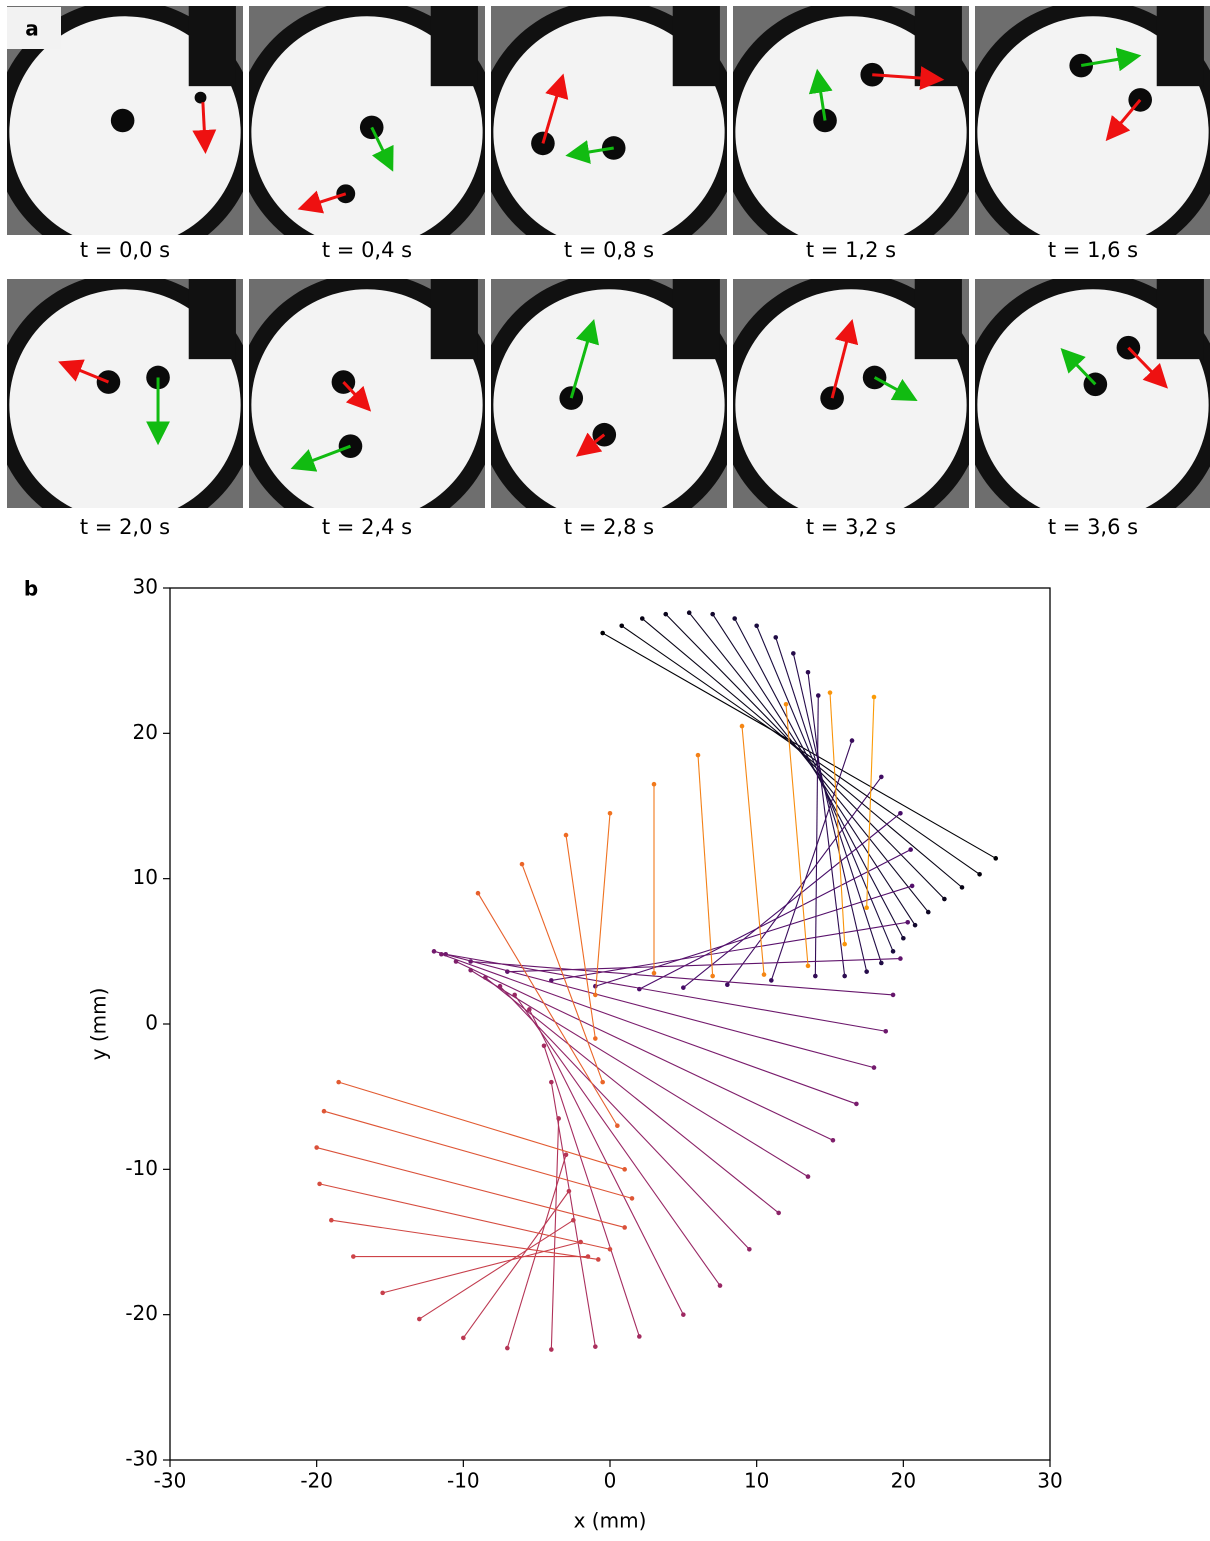  I want to click on dish-interior, so click(851, 125).